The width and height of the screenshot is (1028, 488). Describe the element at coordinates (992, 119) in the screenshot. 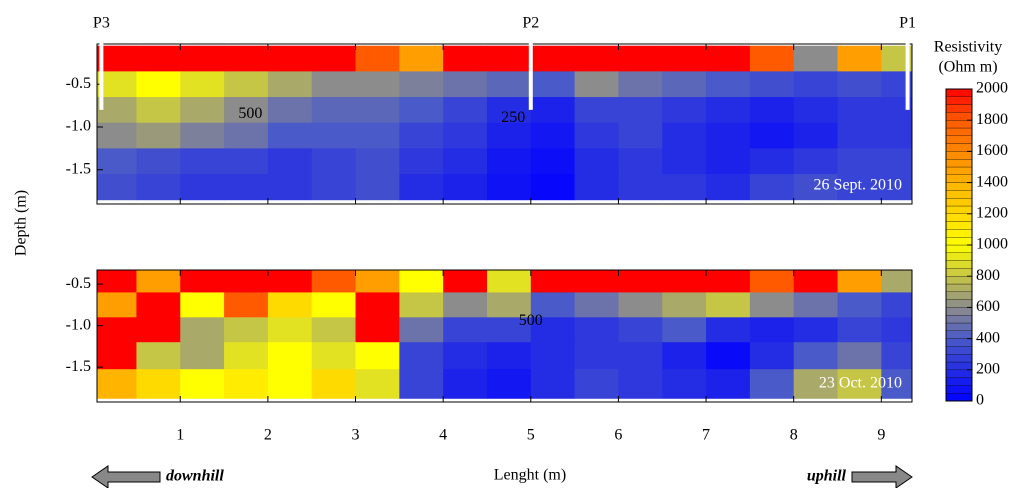

I see `colorbar-tick-label: 1800` at that location.